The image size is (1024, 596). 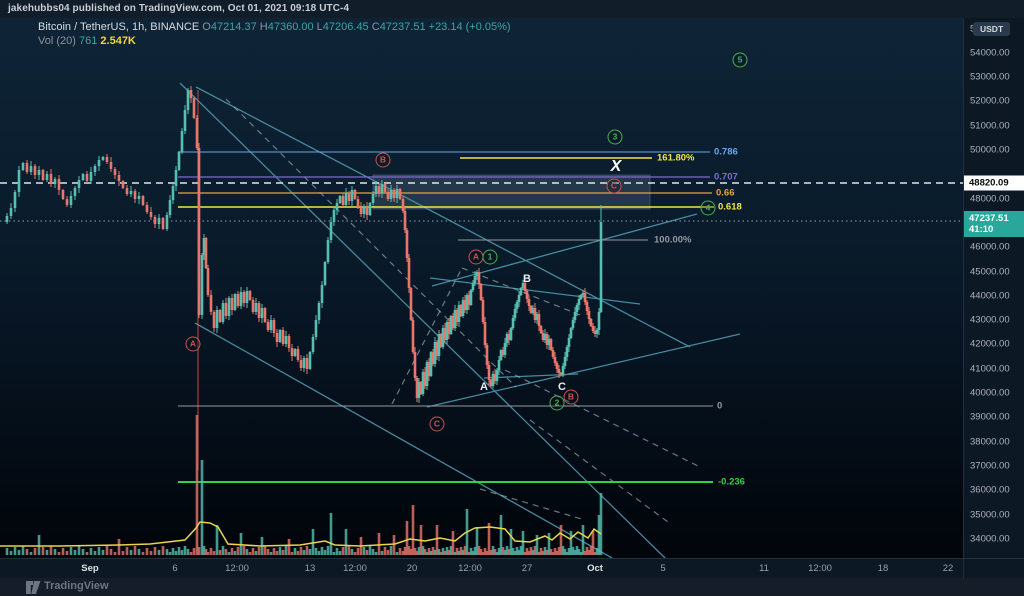 I want to click on price-axis-label: 50000.00, so click(x=990, y=150).